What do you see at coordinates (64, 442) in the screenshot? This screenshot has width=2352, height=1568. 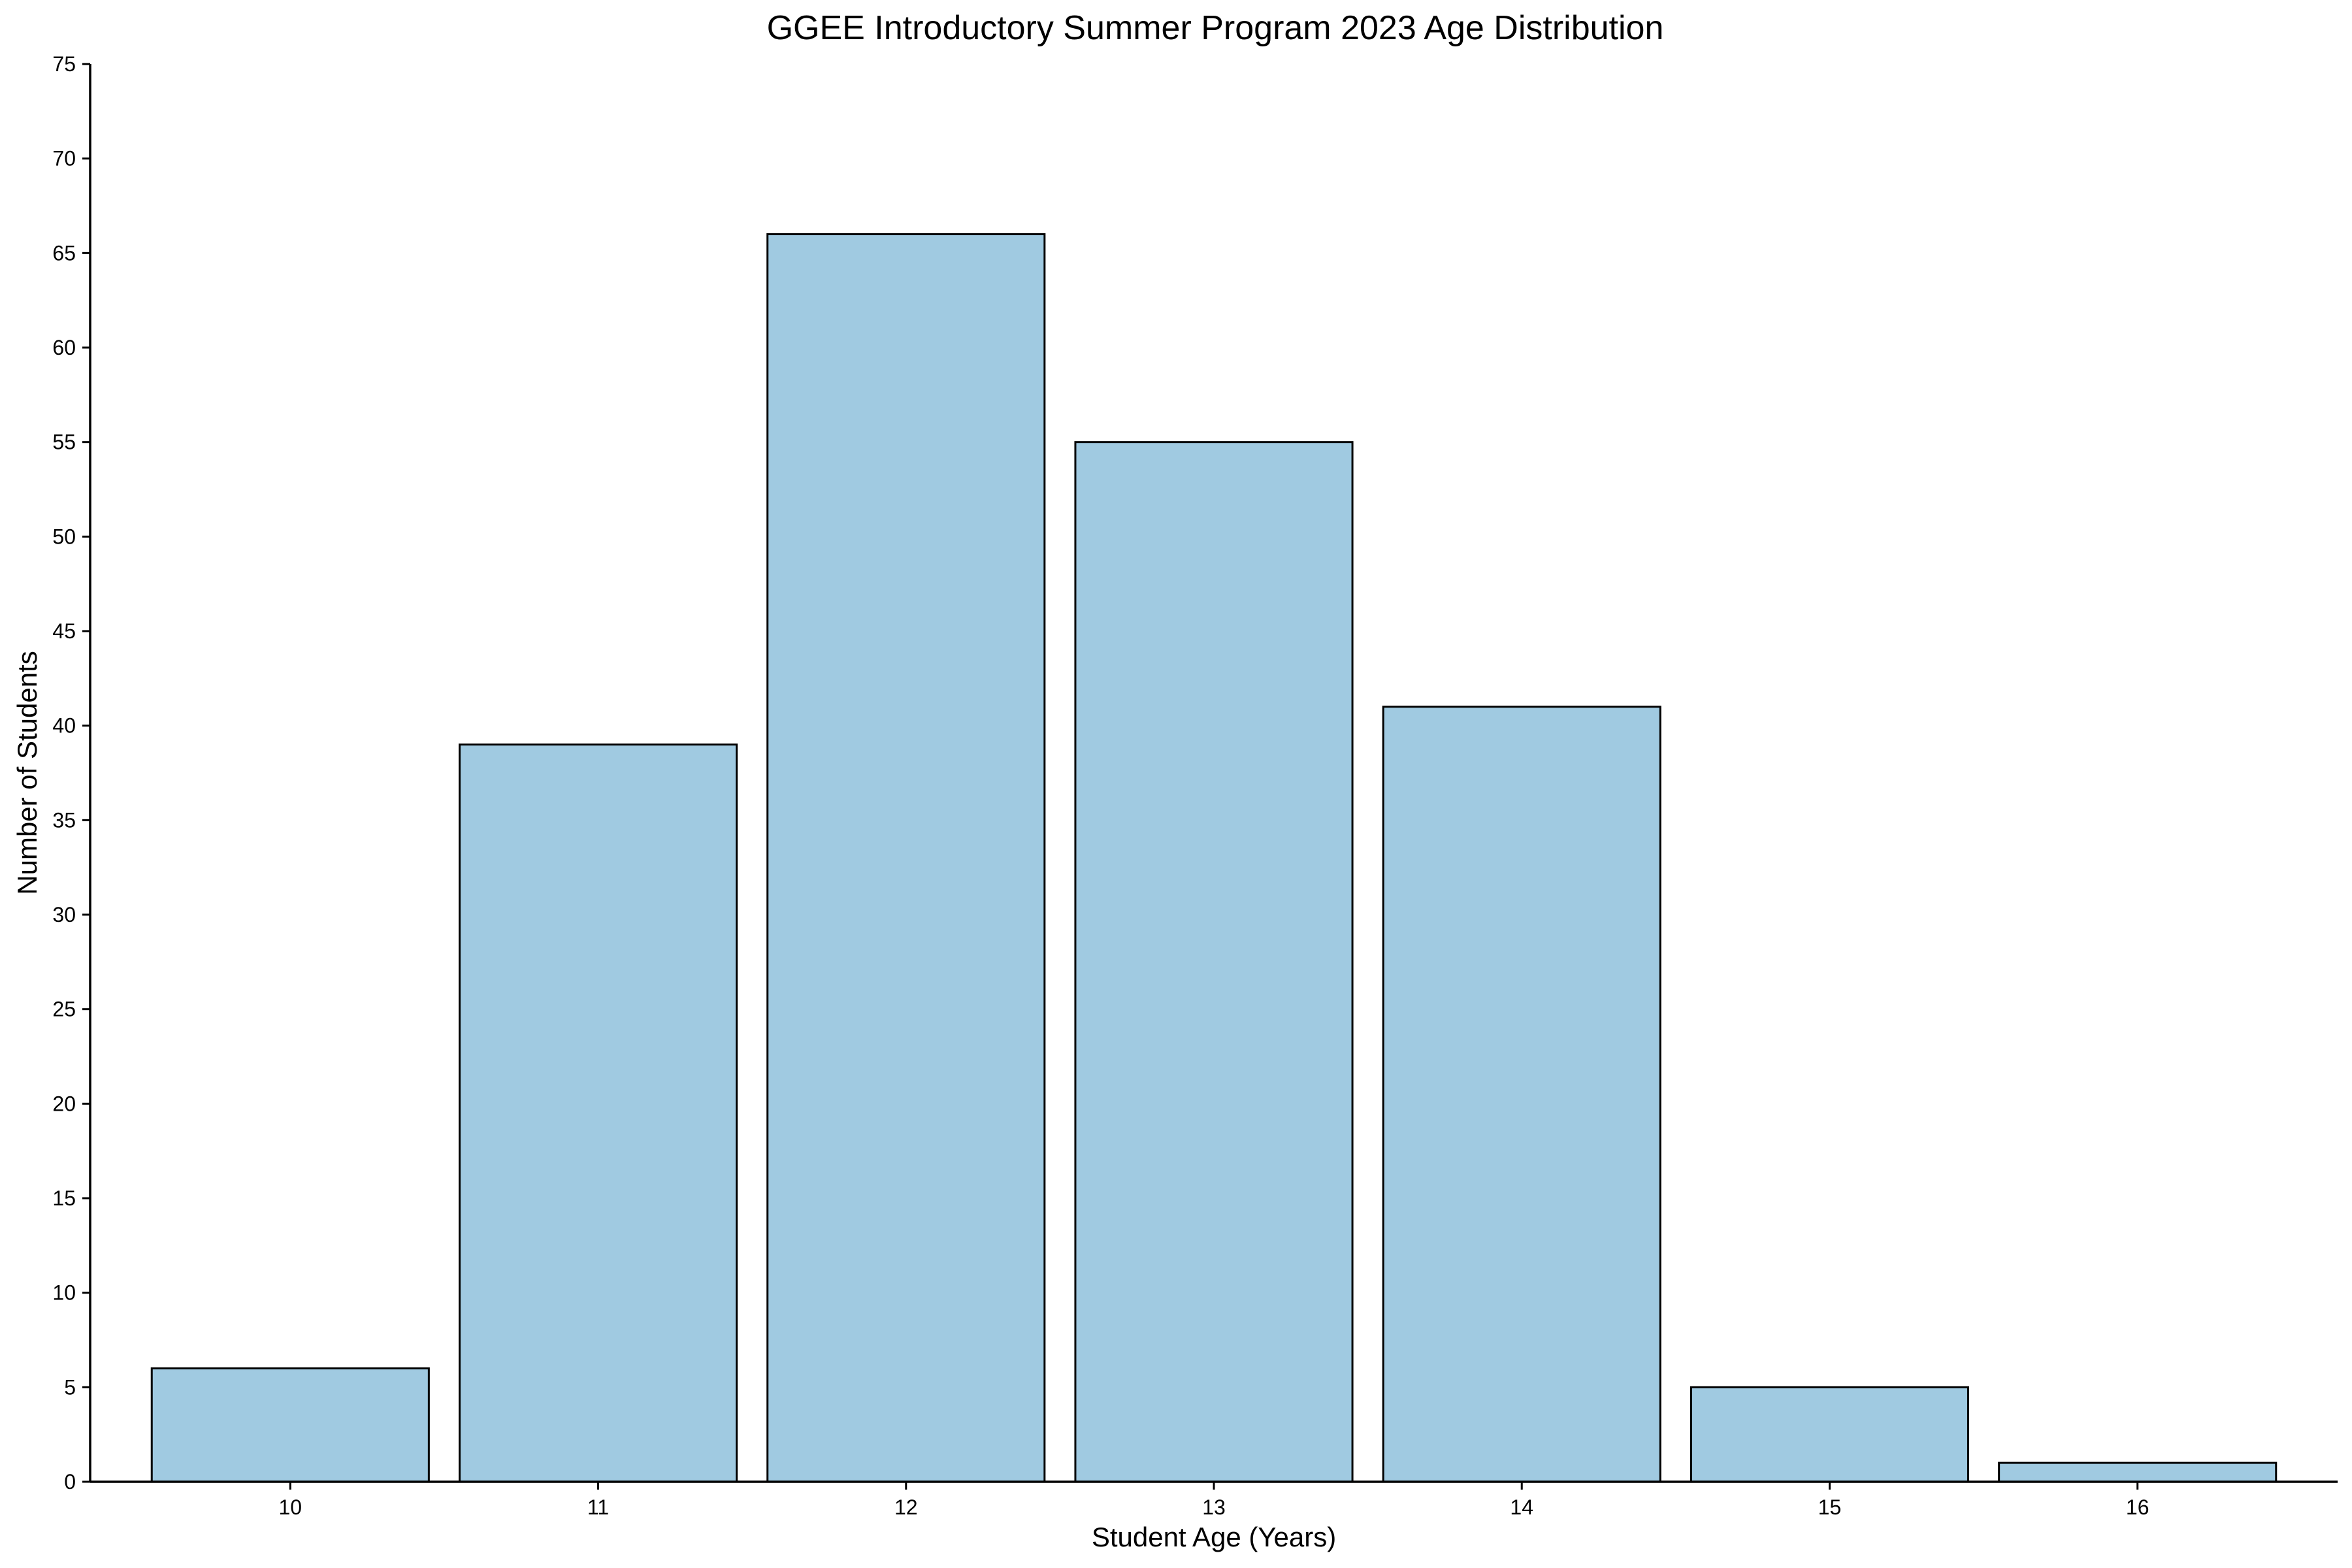 I see `y-tick-label: 55` at bounding box center [64, 442].